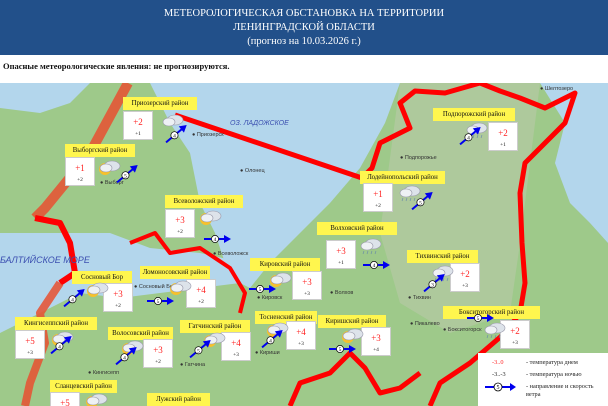 The height and width of the screenshot is (406, 608). What do you see at coordinates (104, 373) in the screenshot?
I see `city-label: ● Кингисепп` at bounding box center [104, 373].